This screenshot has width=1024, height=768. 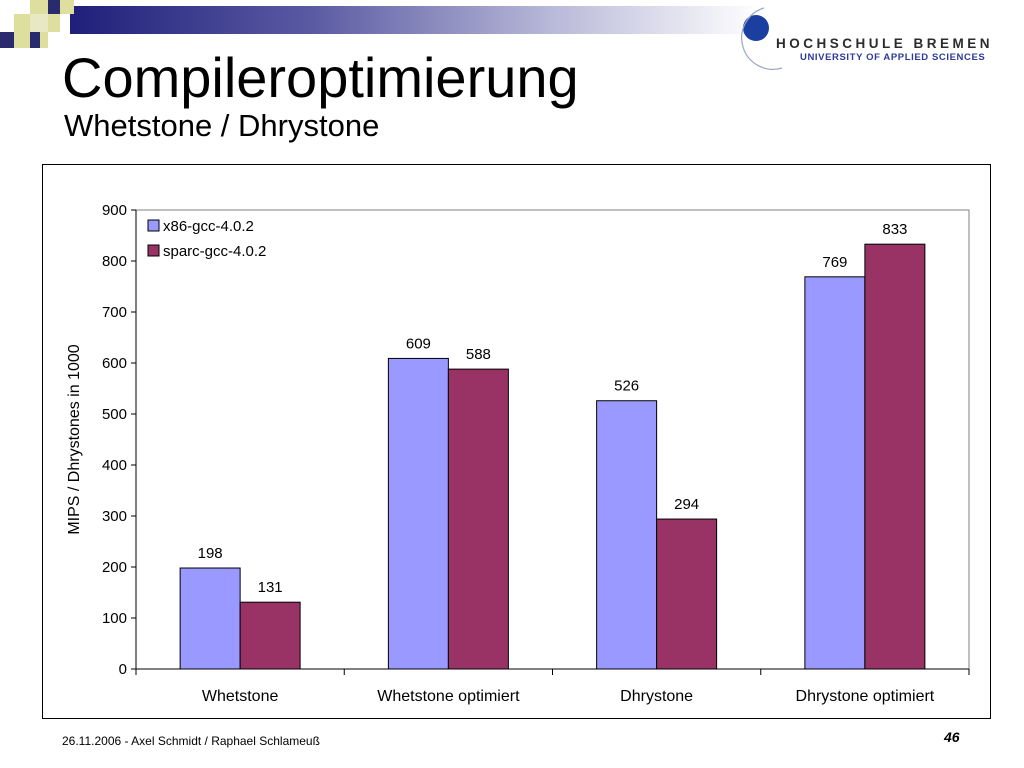 What do you see at coordinates (478, 354) in the screenshot?
I see `data-label: 588` at bounding box center [478, 354].